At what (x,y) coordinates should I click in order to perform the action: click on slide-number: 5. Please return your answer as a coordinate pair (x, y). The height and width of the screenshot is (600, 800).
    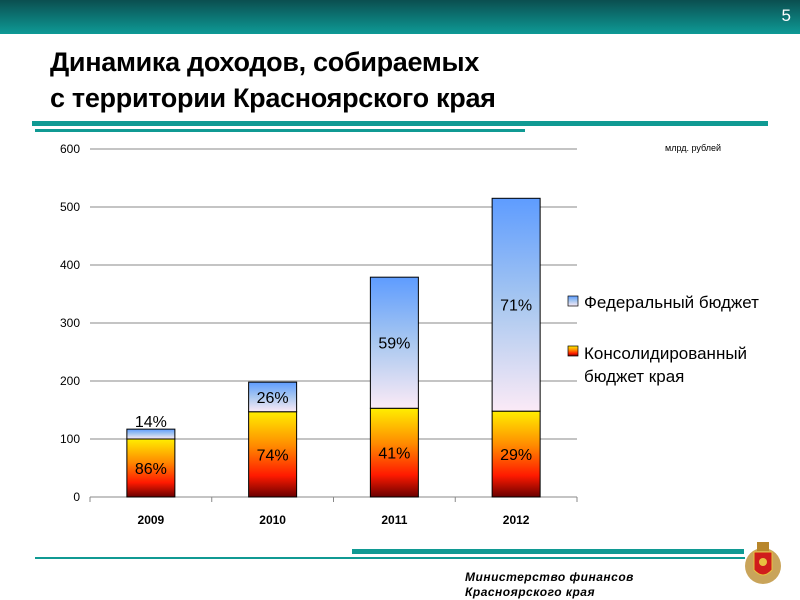
    Looking at the image, I should click on (786, 15).